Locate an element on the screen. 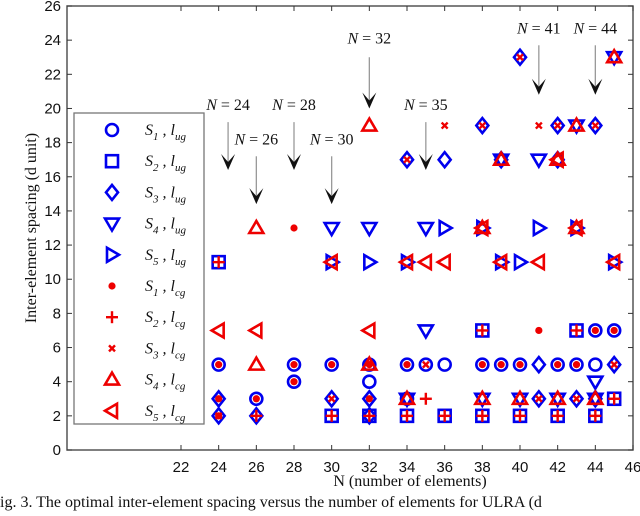 The image size is (640, 516). svg-text: S3 , lug is located at coordinates (165, 194).